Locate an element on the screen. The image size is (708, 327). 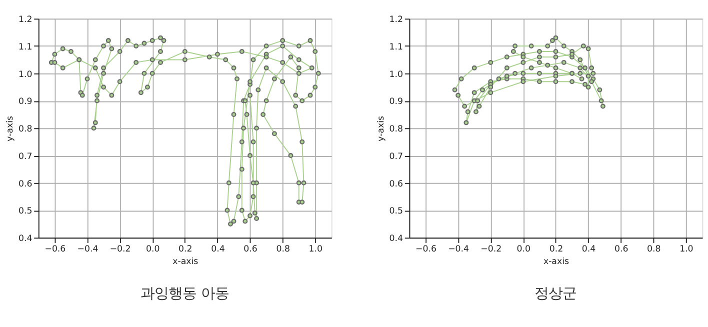
text: 정상군 is located at coordinates (555, 294).